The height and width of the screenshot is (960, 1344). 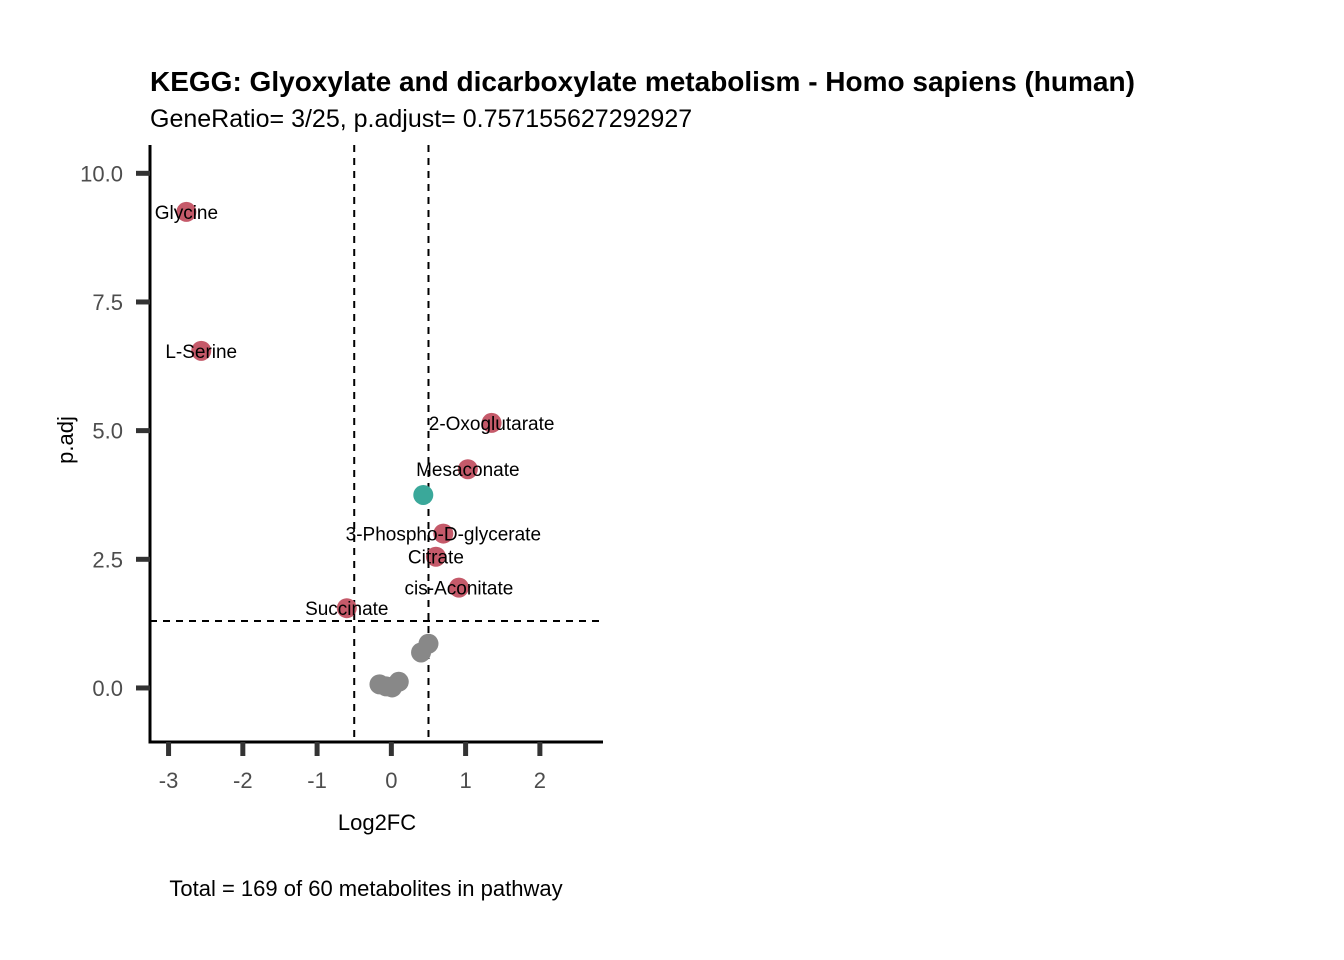 I want to click on point-label-5: 3-Phospho-D-glycerate, so click(x=443, y=535).